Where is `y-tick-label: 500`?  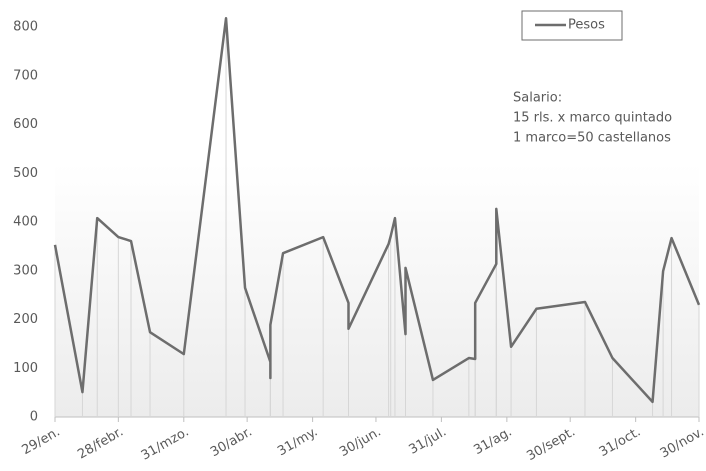
y-tick-label: 500 is located at coordinates (25, 173).